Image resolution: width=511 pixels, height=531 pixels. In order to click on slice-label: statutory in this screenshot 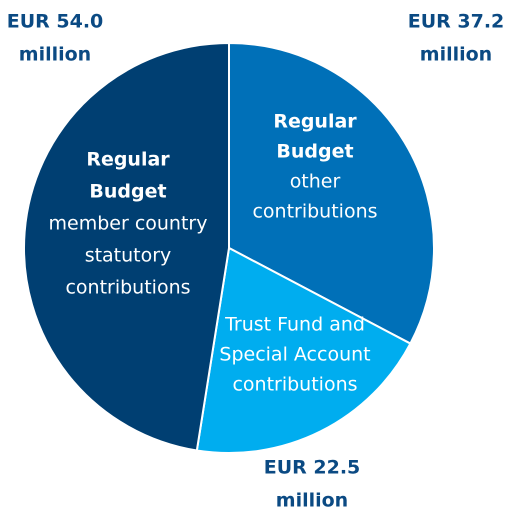, I will do `click(128, 256)`.